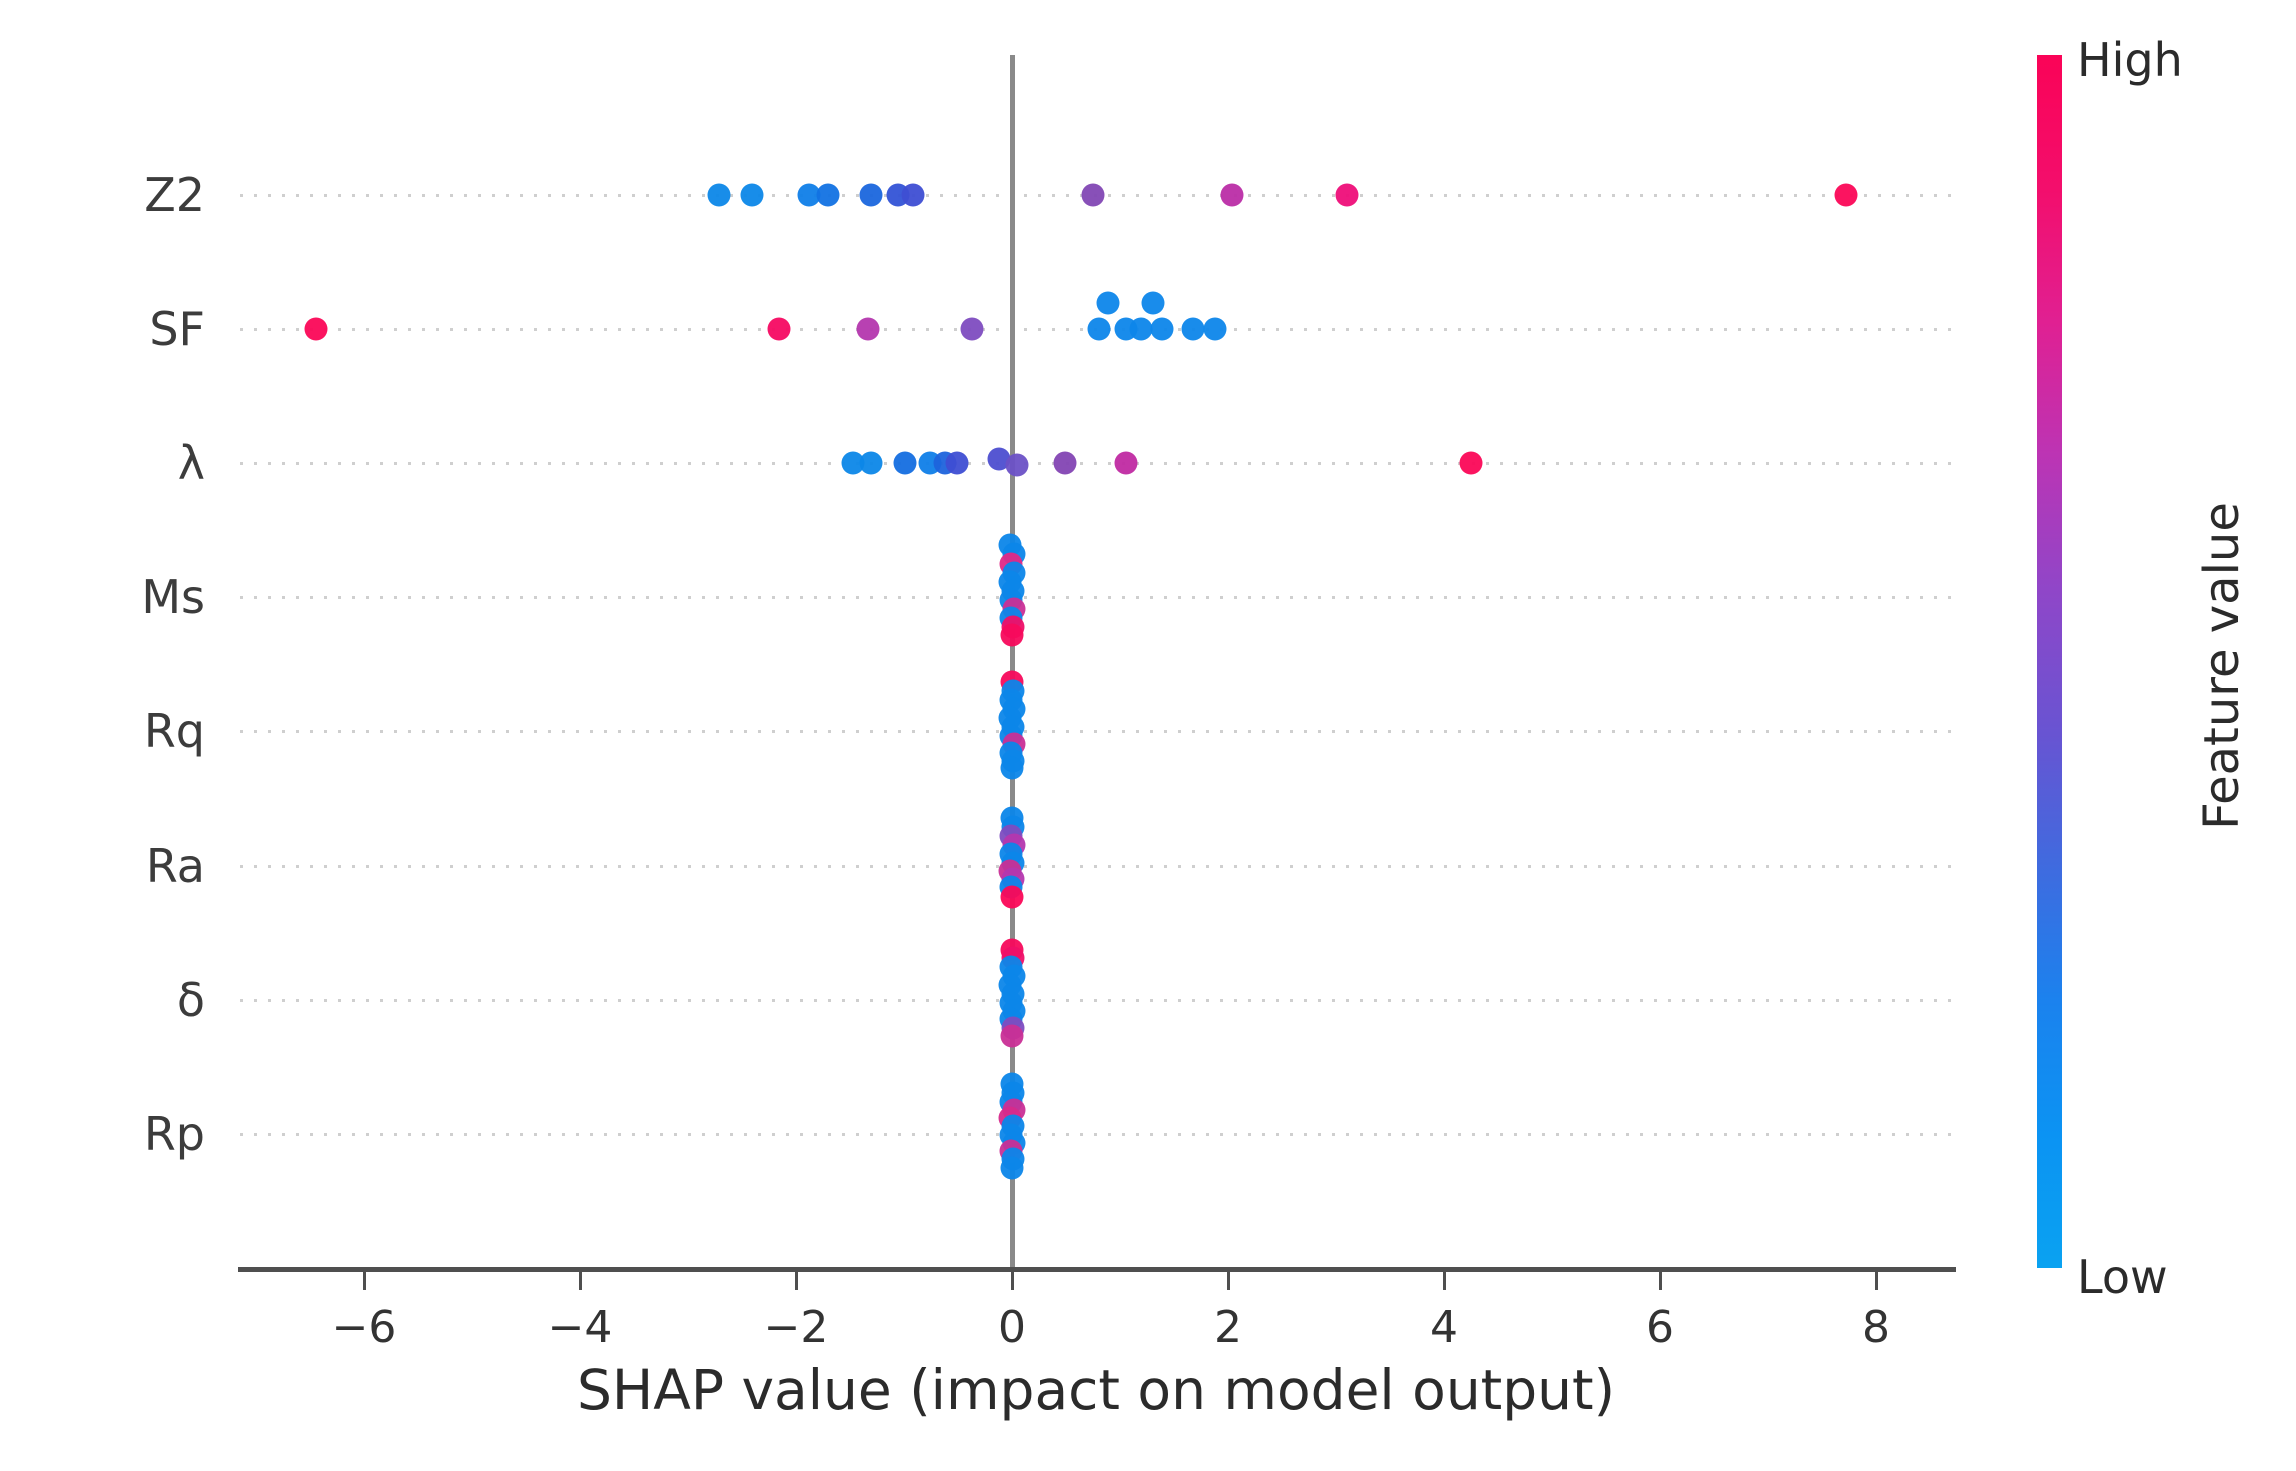  I want to click on x-tick-label: 2, so click(1228, 1327).